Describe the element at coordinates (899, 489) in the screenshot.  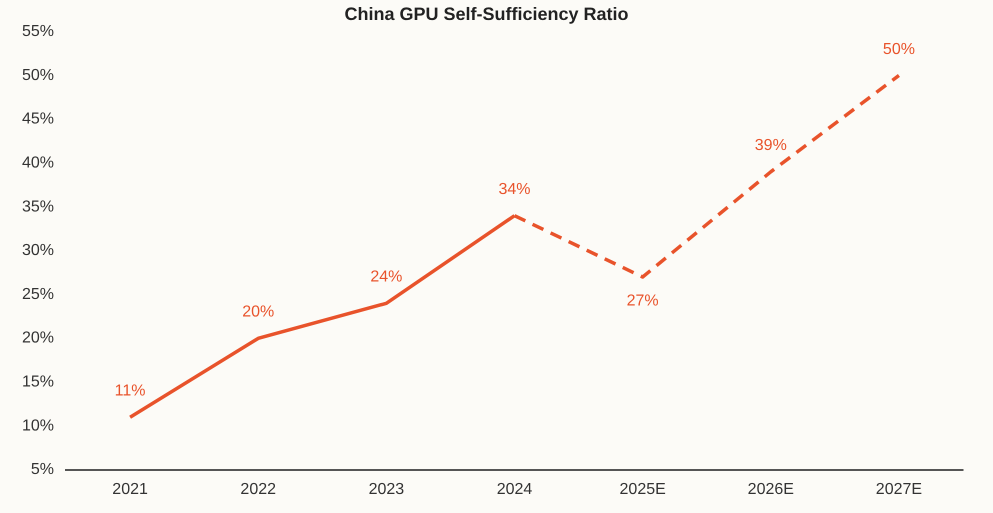
I see `x-tick-label: 2027E` at that location.